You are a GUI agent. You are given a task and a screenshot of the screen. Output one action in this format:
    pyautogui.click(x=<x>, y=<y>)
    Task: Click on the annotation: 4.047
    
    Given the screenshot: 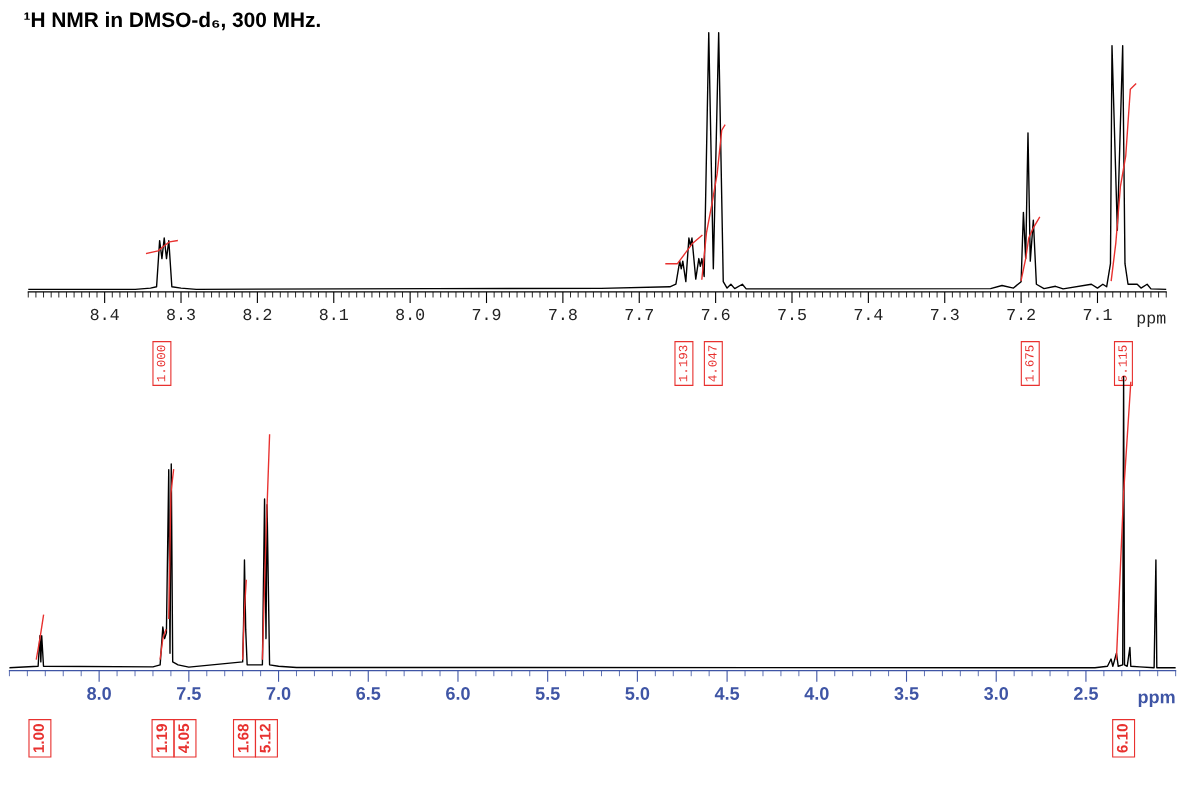 What is the action you would take?
    pyautogui.click(x=712, y=363)
    